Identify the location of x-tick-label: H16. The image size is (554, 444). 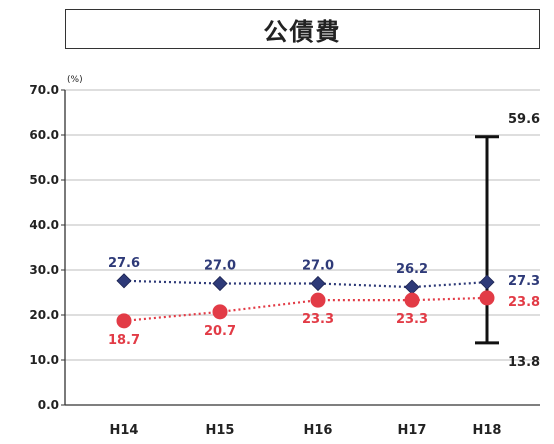
(318, 430).